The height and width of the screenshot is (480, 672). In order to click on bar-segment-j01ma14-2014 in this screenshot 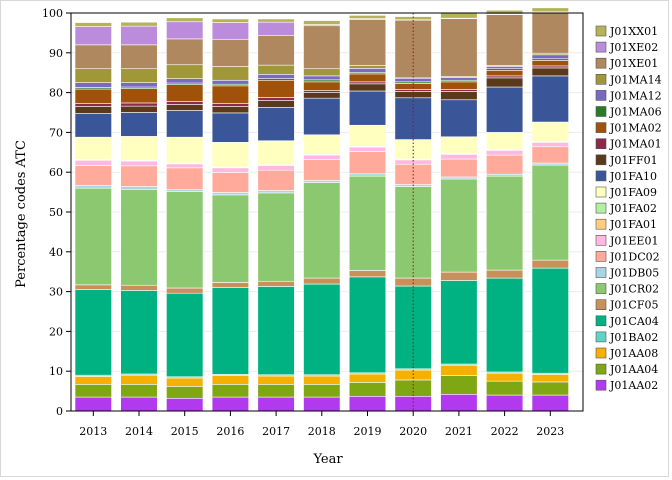, I will do `click(139, 75)`.